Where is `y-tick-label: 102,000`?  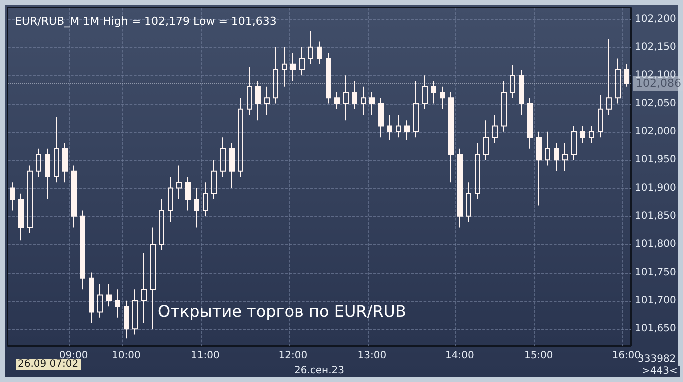
y-tick-label: 102,000 is located at coordinates (655, 132).